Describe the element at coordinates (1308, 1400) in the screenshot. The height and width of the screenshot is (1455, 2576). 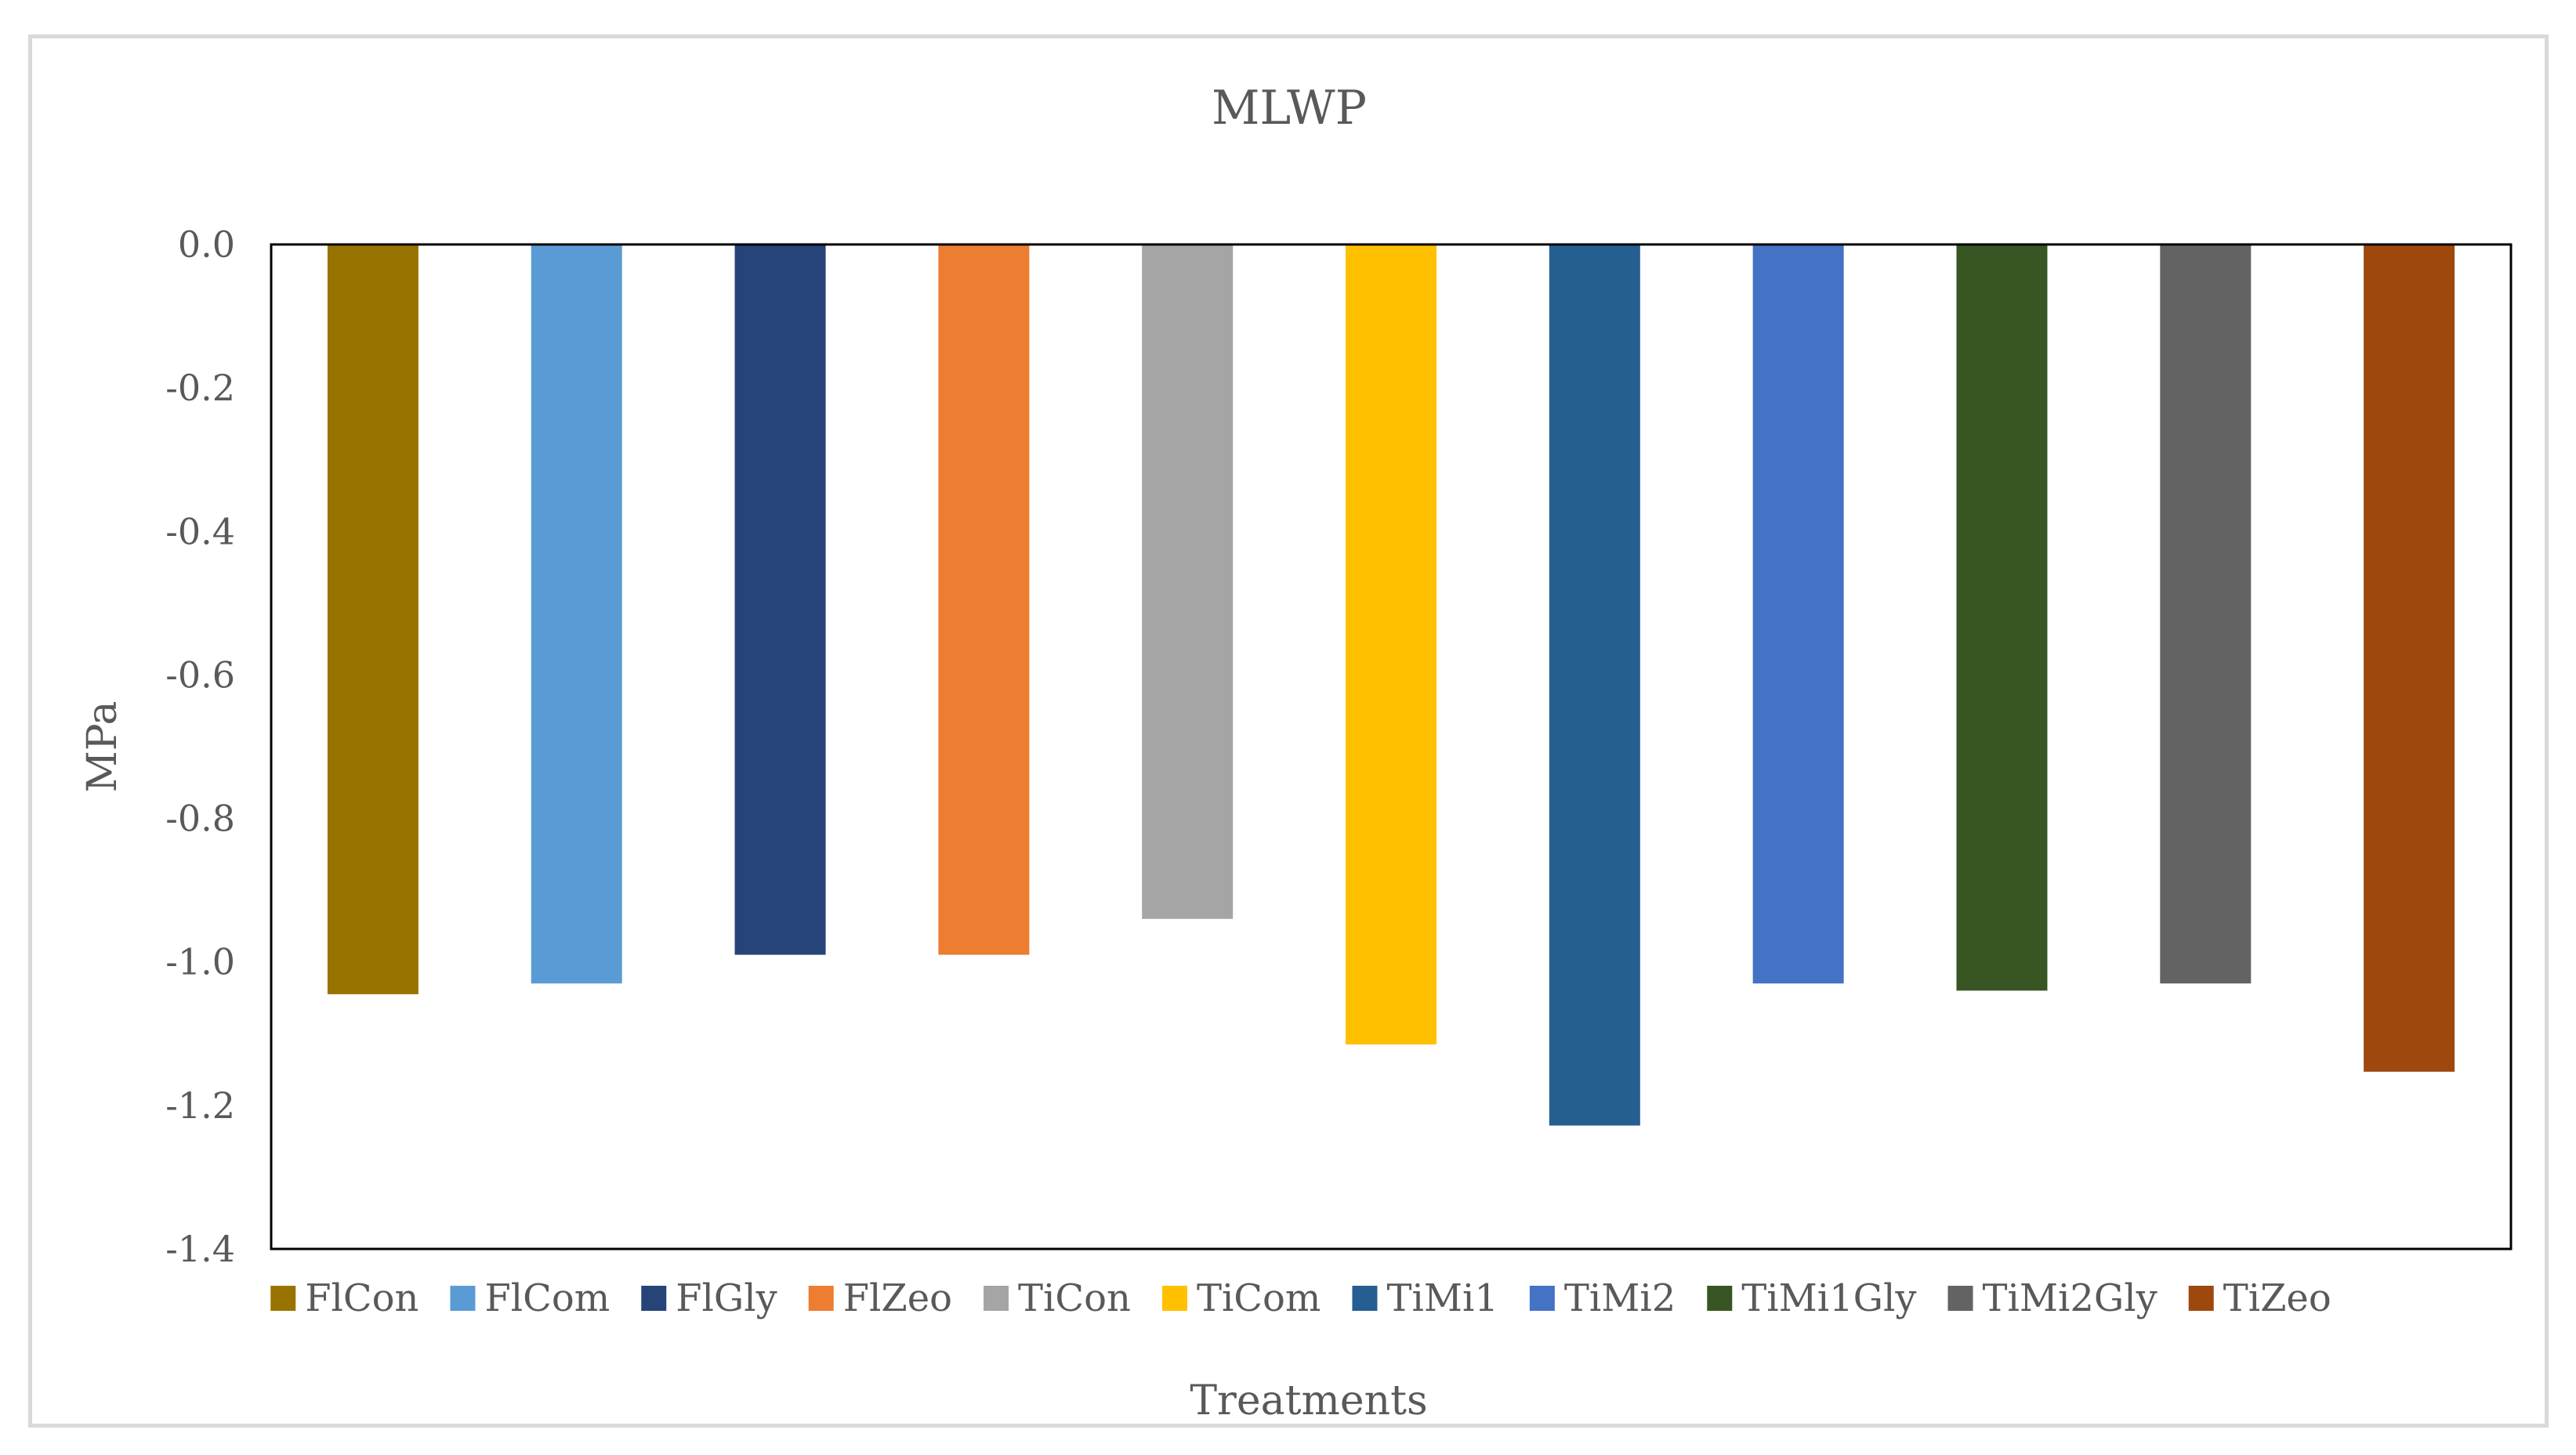
I see `x-axis-title: Treatments` at that location.